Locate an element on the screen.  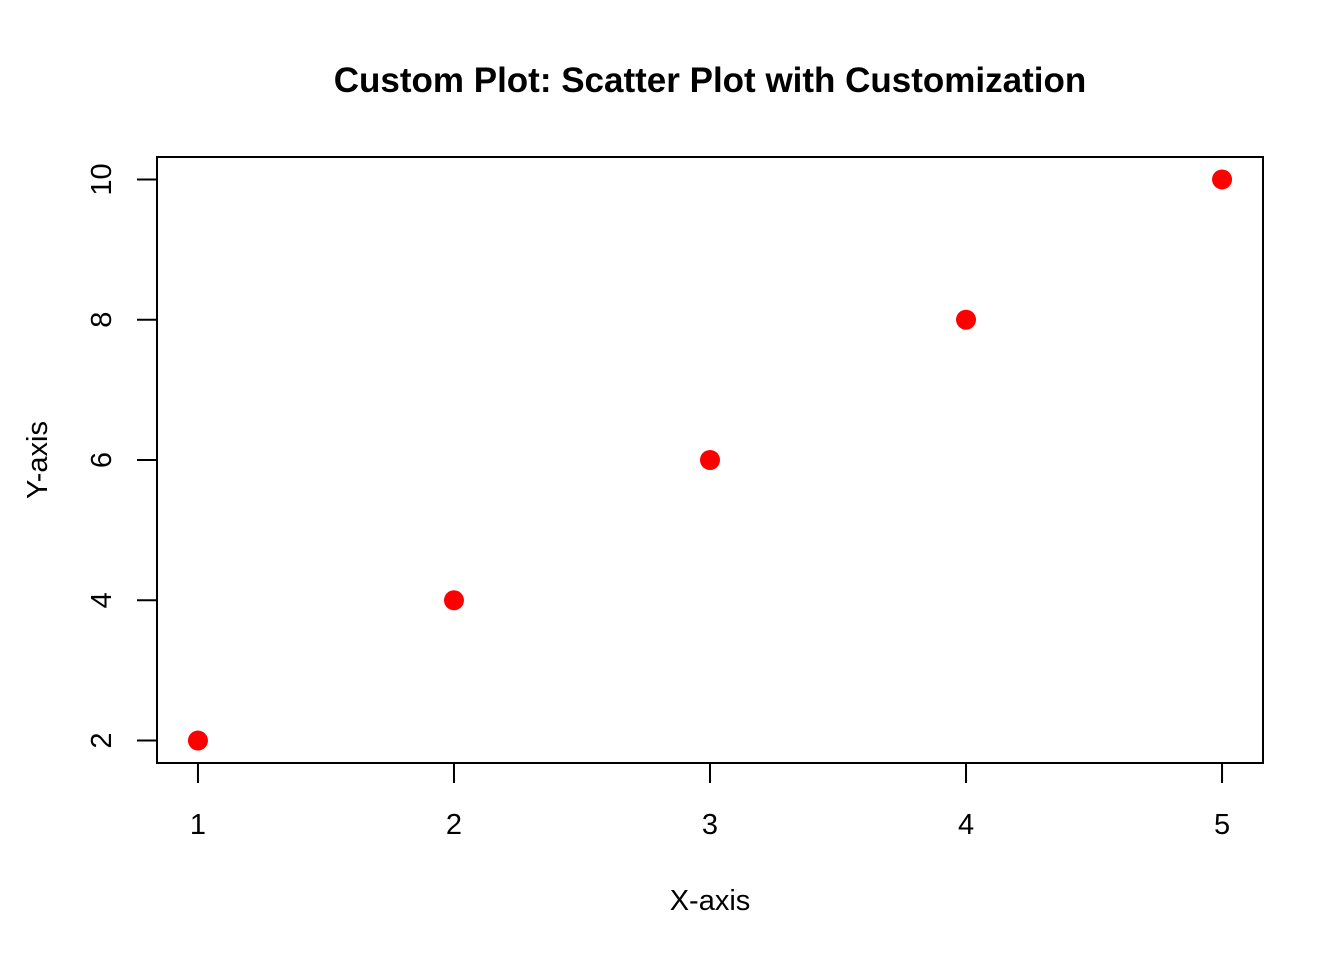
y-axis-label: Y-axis is located at coordinates (38, 460).